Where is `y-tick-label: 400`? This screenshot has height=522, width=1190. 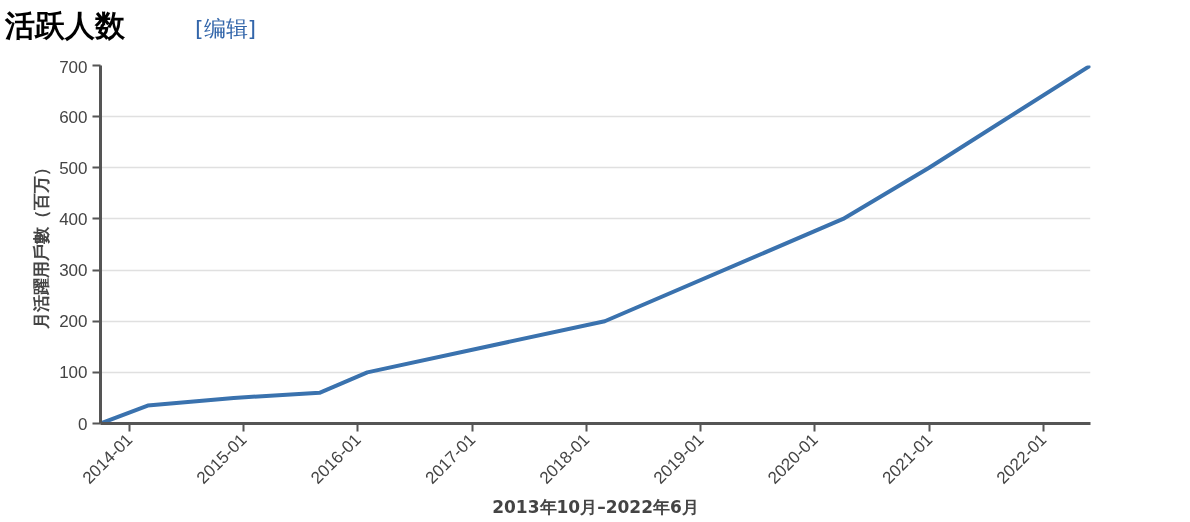 y-tick-label: 400 is located at coordinates (73, 219).